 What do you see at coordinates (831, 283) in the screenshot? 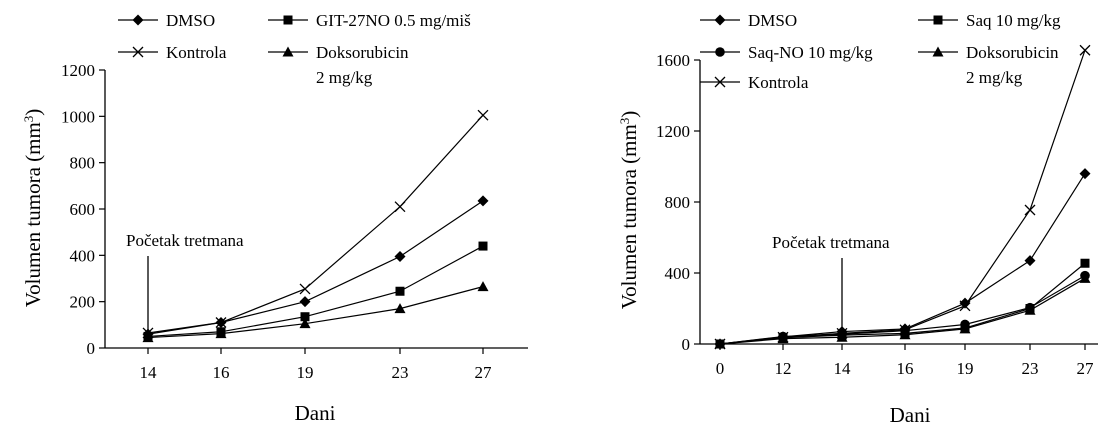
I see `annotation-right: Početak tretmana` at bounding box center [831, 283].